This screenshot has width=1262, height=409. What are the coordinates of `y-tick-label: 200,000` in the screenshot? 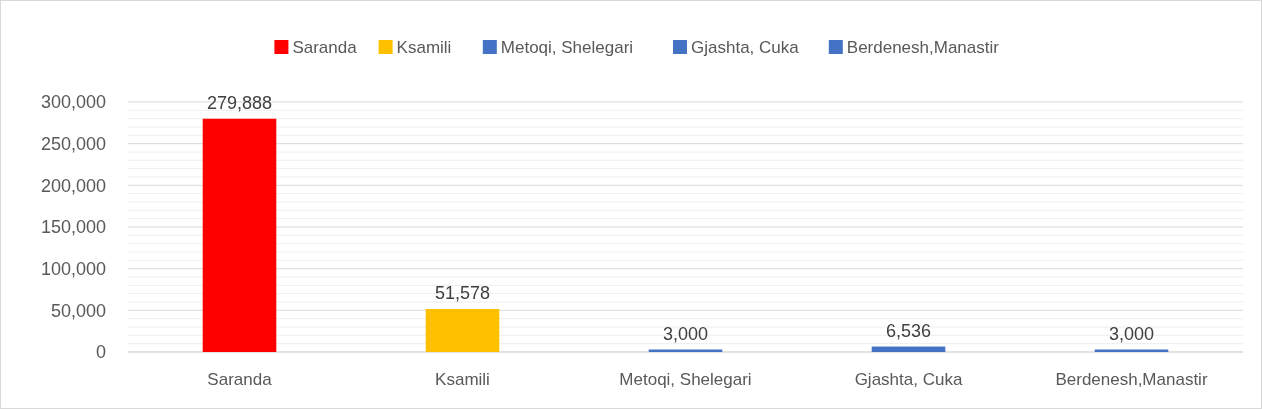 It's located at (73, 185).